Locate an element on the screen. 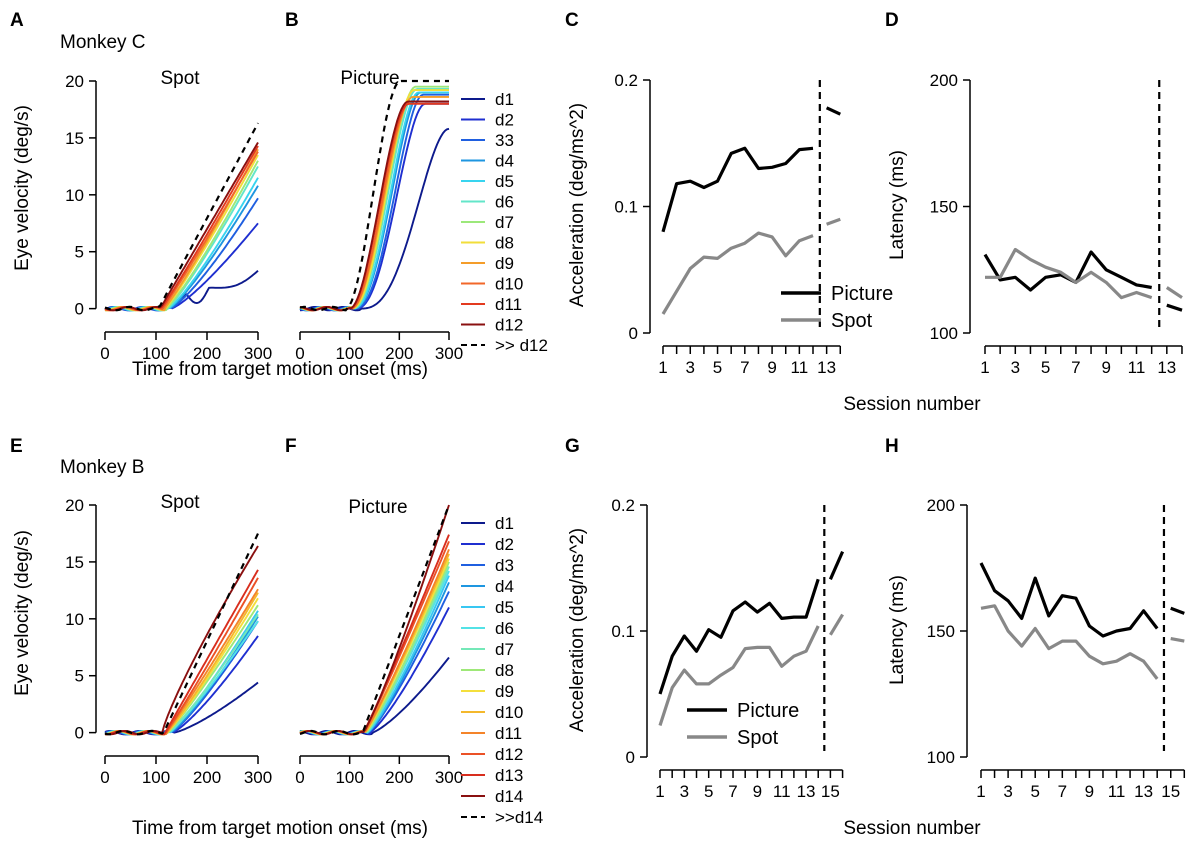 The width and height of the screenshot is (1200, 845). panel-b-series-d8 is located at coordinates (374, 200).